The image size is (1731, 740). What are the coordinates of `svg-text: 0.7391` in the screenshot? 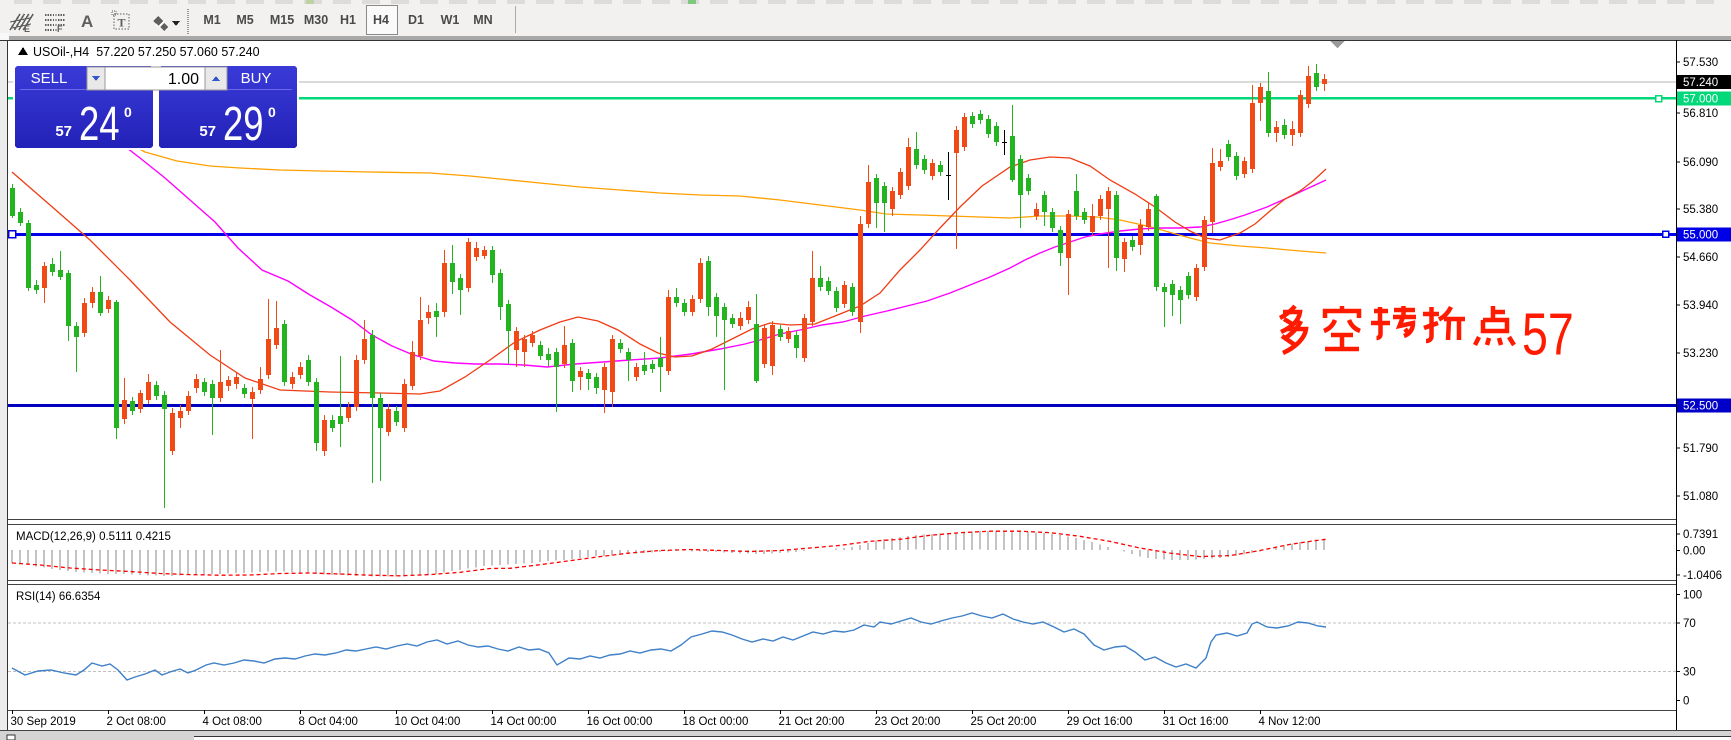 It's located at (1700, 535).